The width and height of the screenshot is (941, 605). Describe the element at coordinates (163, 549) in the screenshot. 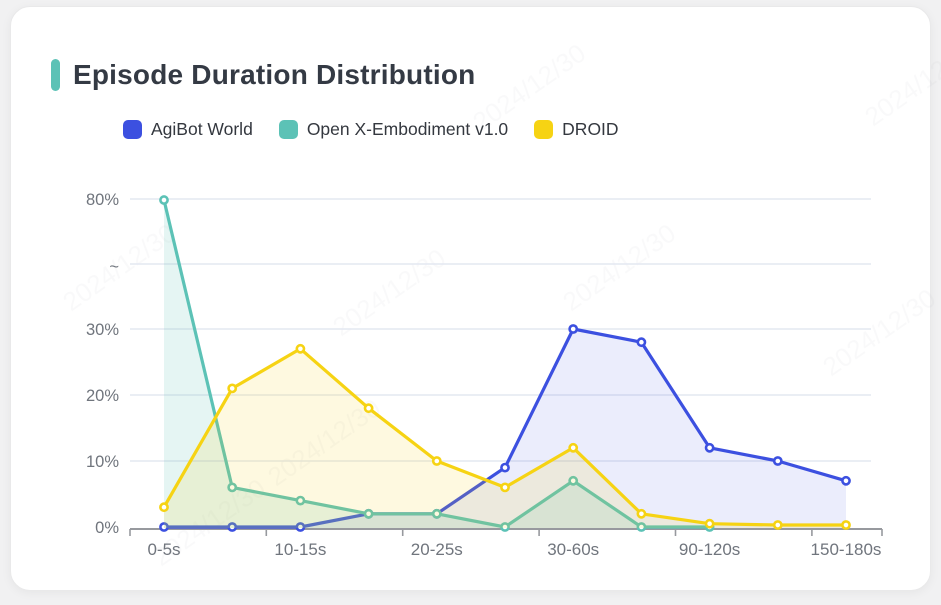

I see `x-axis-label: 0-5s` at that location.